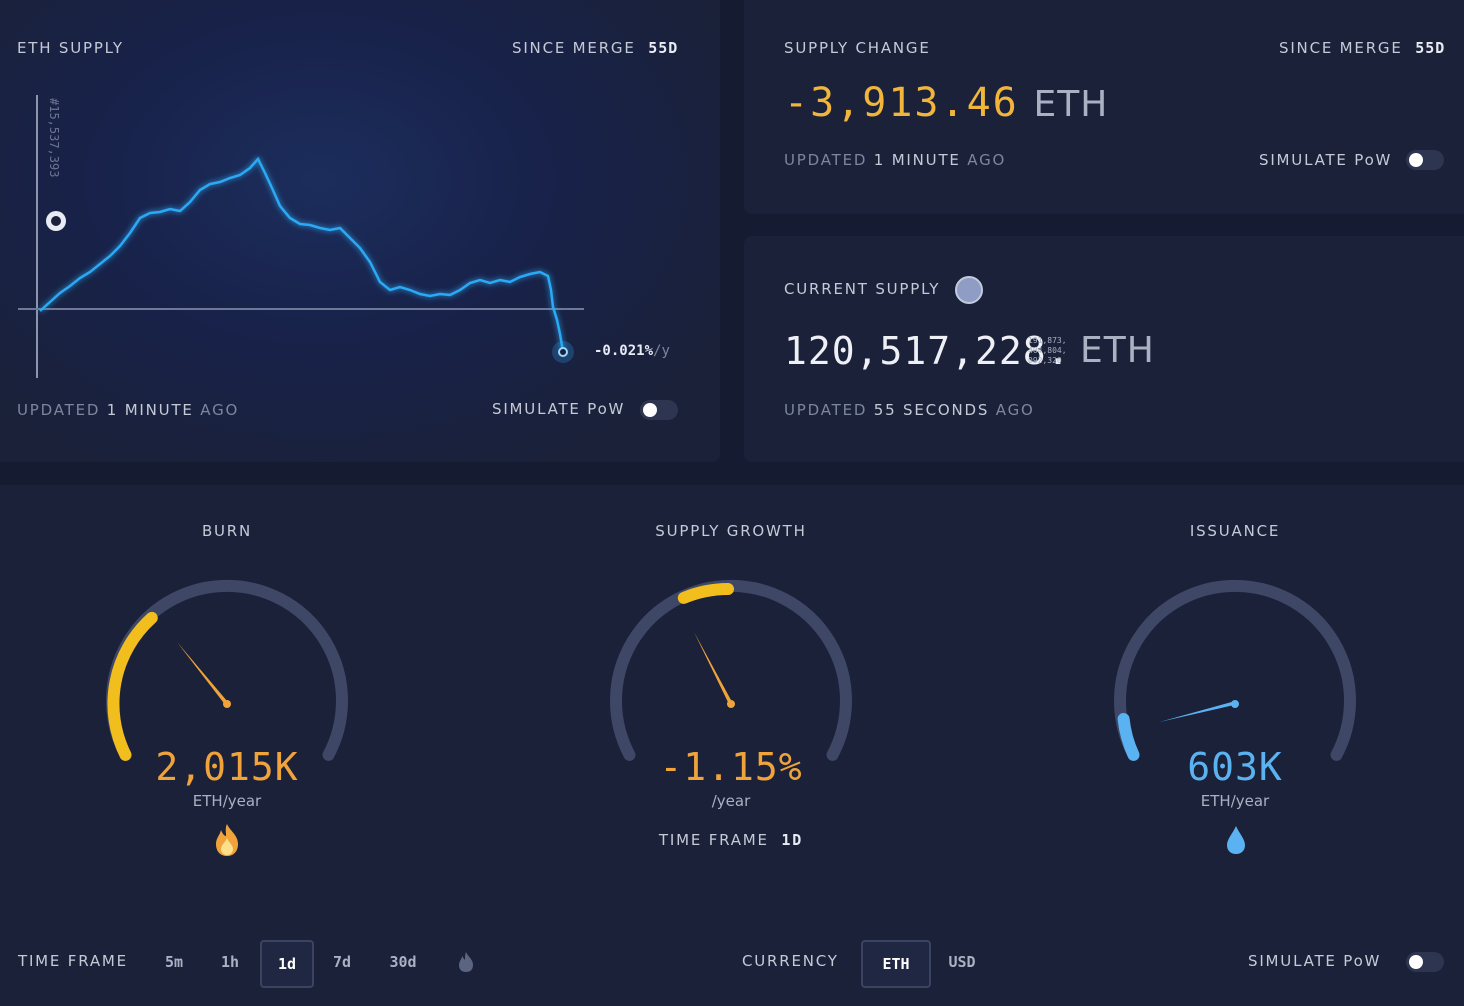  Describe the element at coordinates (790, 961) in the screenshot. I see `footer-currency-label: CURRENCY` at that location.